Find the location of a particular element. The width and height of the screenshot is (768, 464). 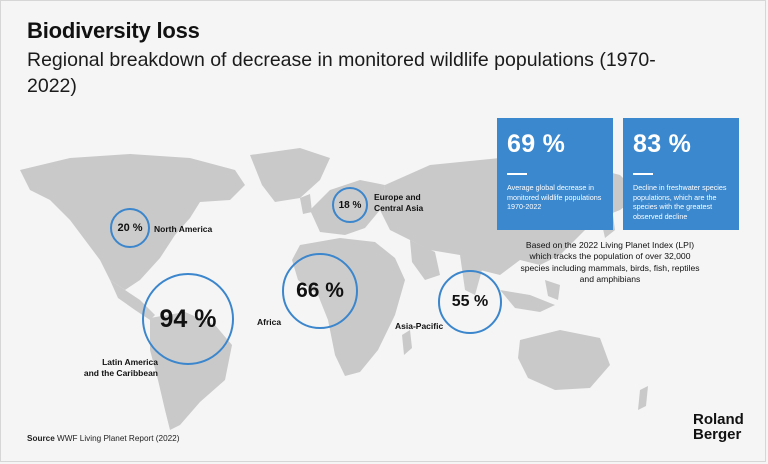

region-value-asia-pacific: 55 % is located at coordinates (470, 301).